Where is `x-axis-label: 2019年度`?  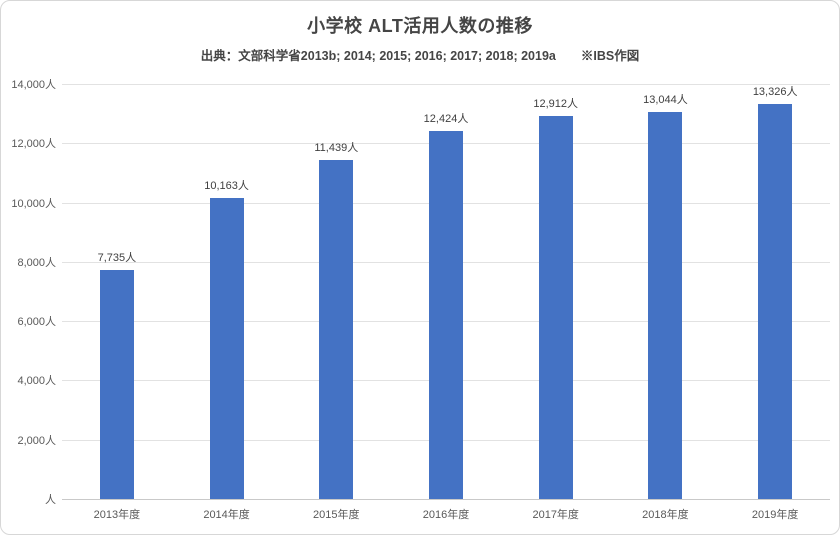
x-axis-label: 2019年度 is located at coordinates (775, 515).